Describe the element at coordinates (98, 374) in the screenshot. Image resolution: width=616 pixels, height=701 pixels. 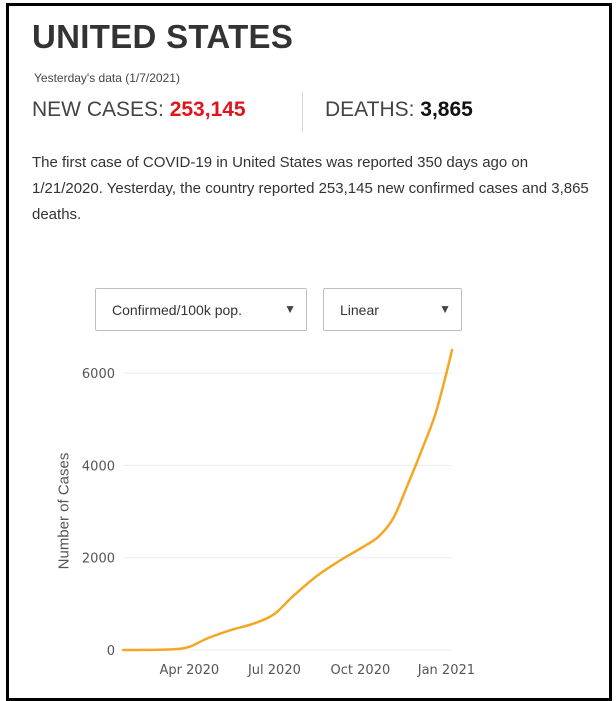
I see `y-tick-label: 6000` at that location.